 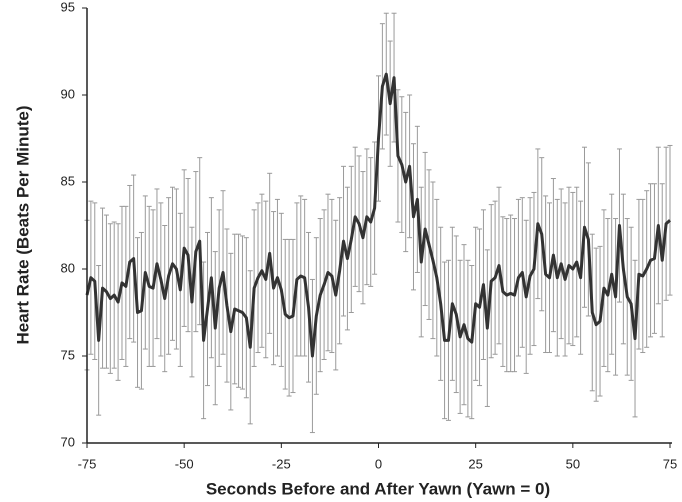 I want to click on y-tick-label: 80, so click(x=68, y=267).